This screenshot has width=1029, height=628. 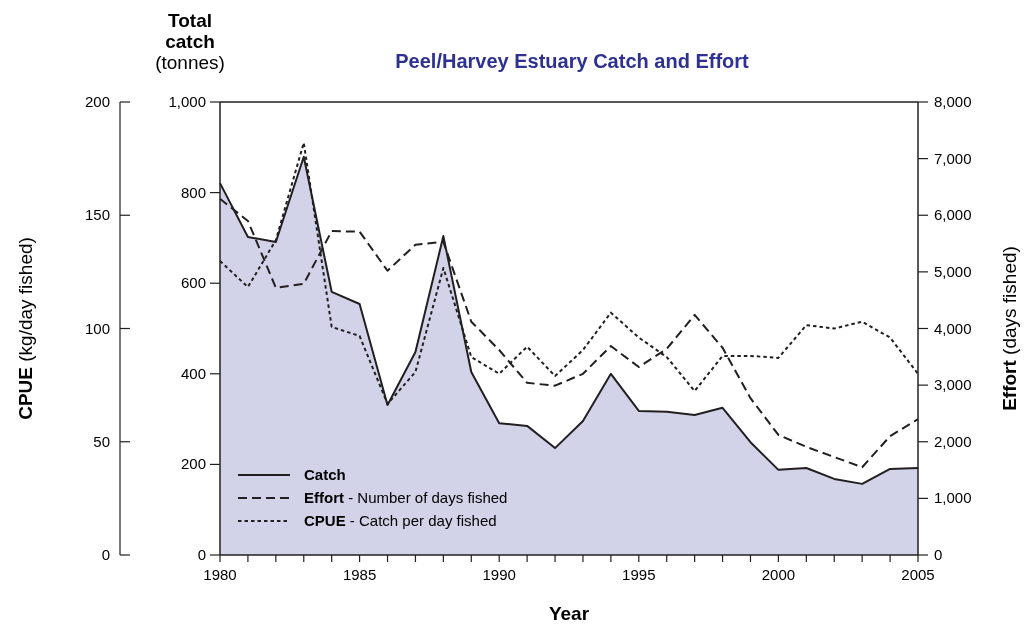 I want to click on x-tick-label: 1980, so click(x=220, y=574).